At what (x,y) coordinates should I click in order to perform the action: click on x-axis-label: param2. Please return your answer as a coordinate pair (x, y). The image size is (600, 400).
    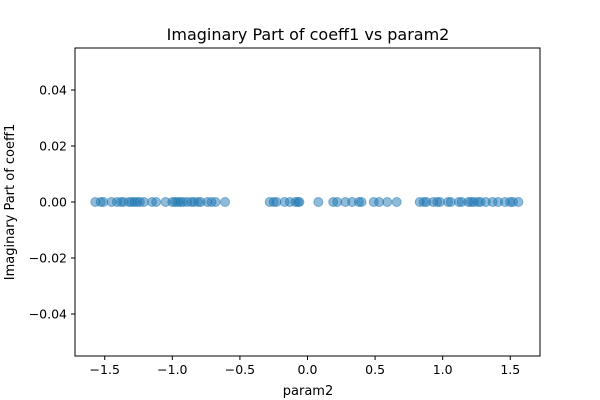
    Looking at the image, I should click on (308, 391).